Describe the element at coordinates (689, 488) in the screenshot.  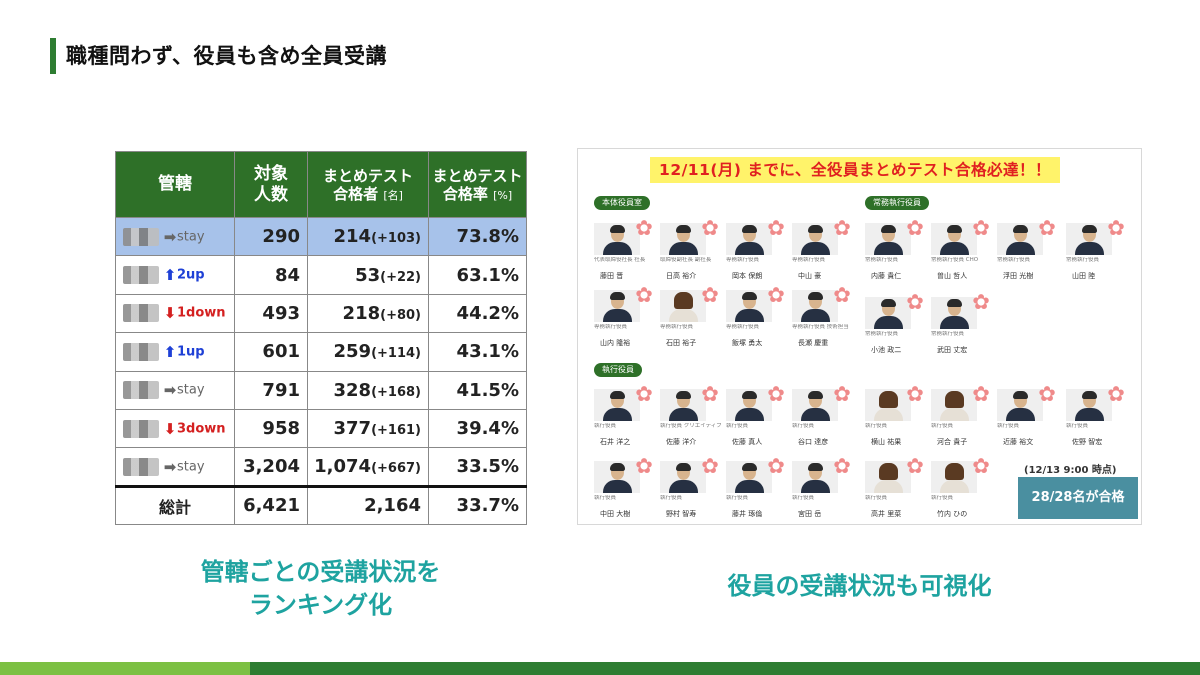
I see `executive-card: ✿ 執行役員 野村 智寿` at that location.